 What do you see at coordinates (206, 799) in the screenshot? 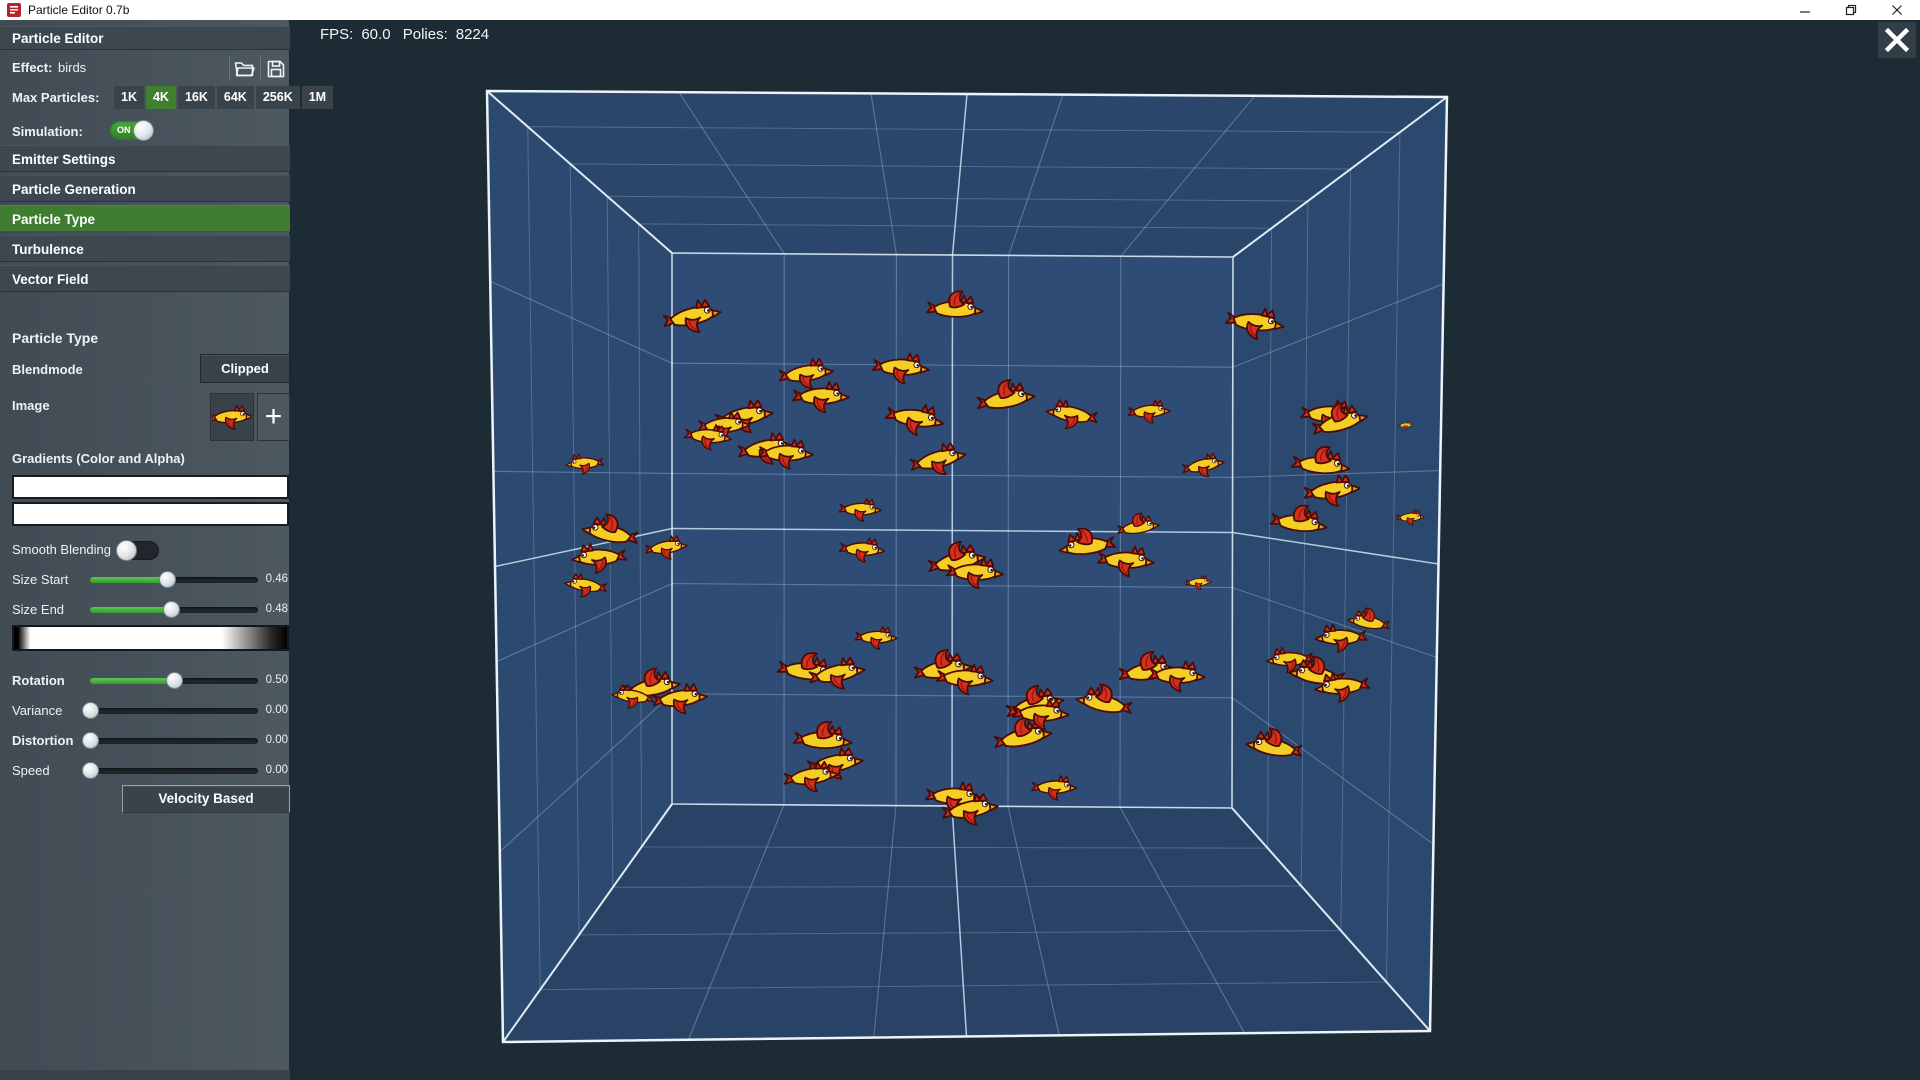
I see `velocity-based-button: Velocity Based` at bounding box center [206, 799].